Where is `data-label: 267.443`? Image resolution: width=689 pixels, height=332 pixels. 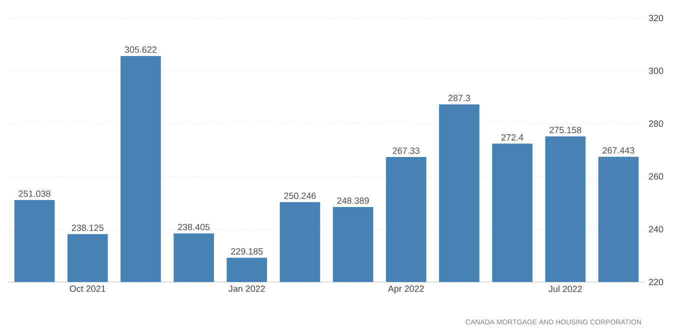
data-label: 267.443 is located at coordinates (618, 150).